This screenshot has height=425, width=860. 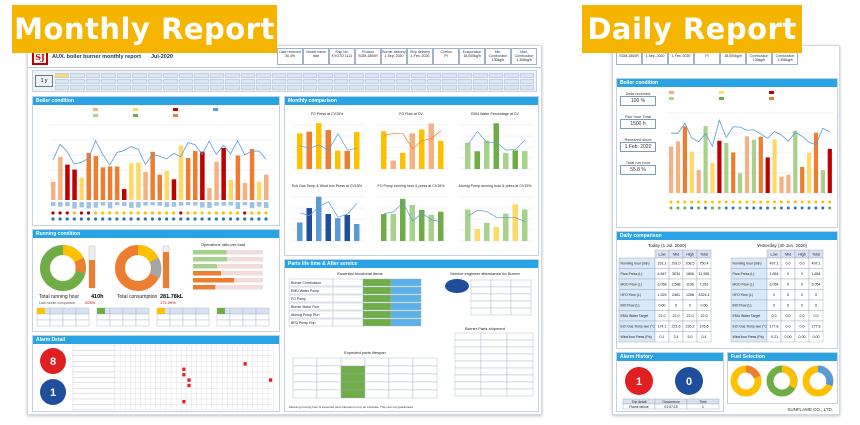 I want to click on period-select: 1 y, so click(x=44, y=81).